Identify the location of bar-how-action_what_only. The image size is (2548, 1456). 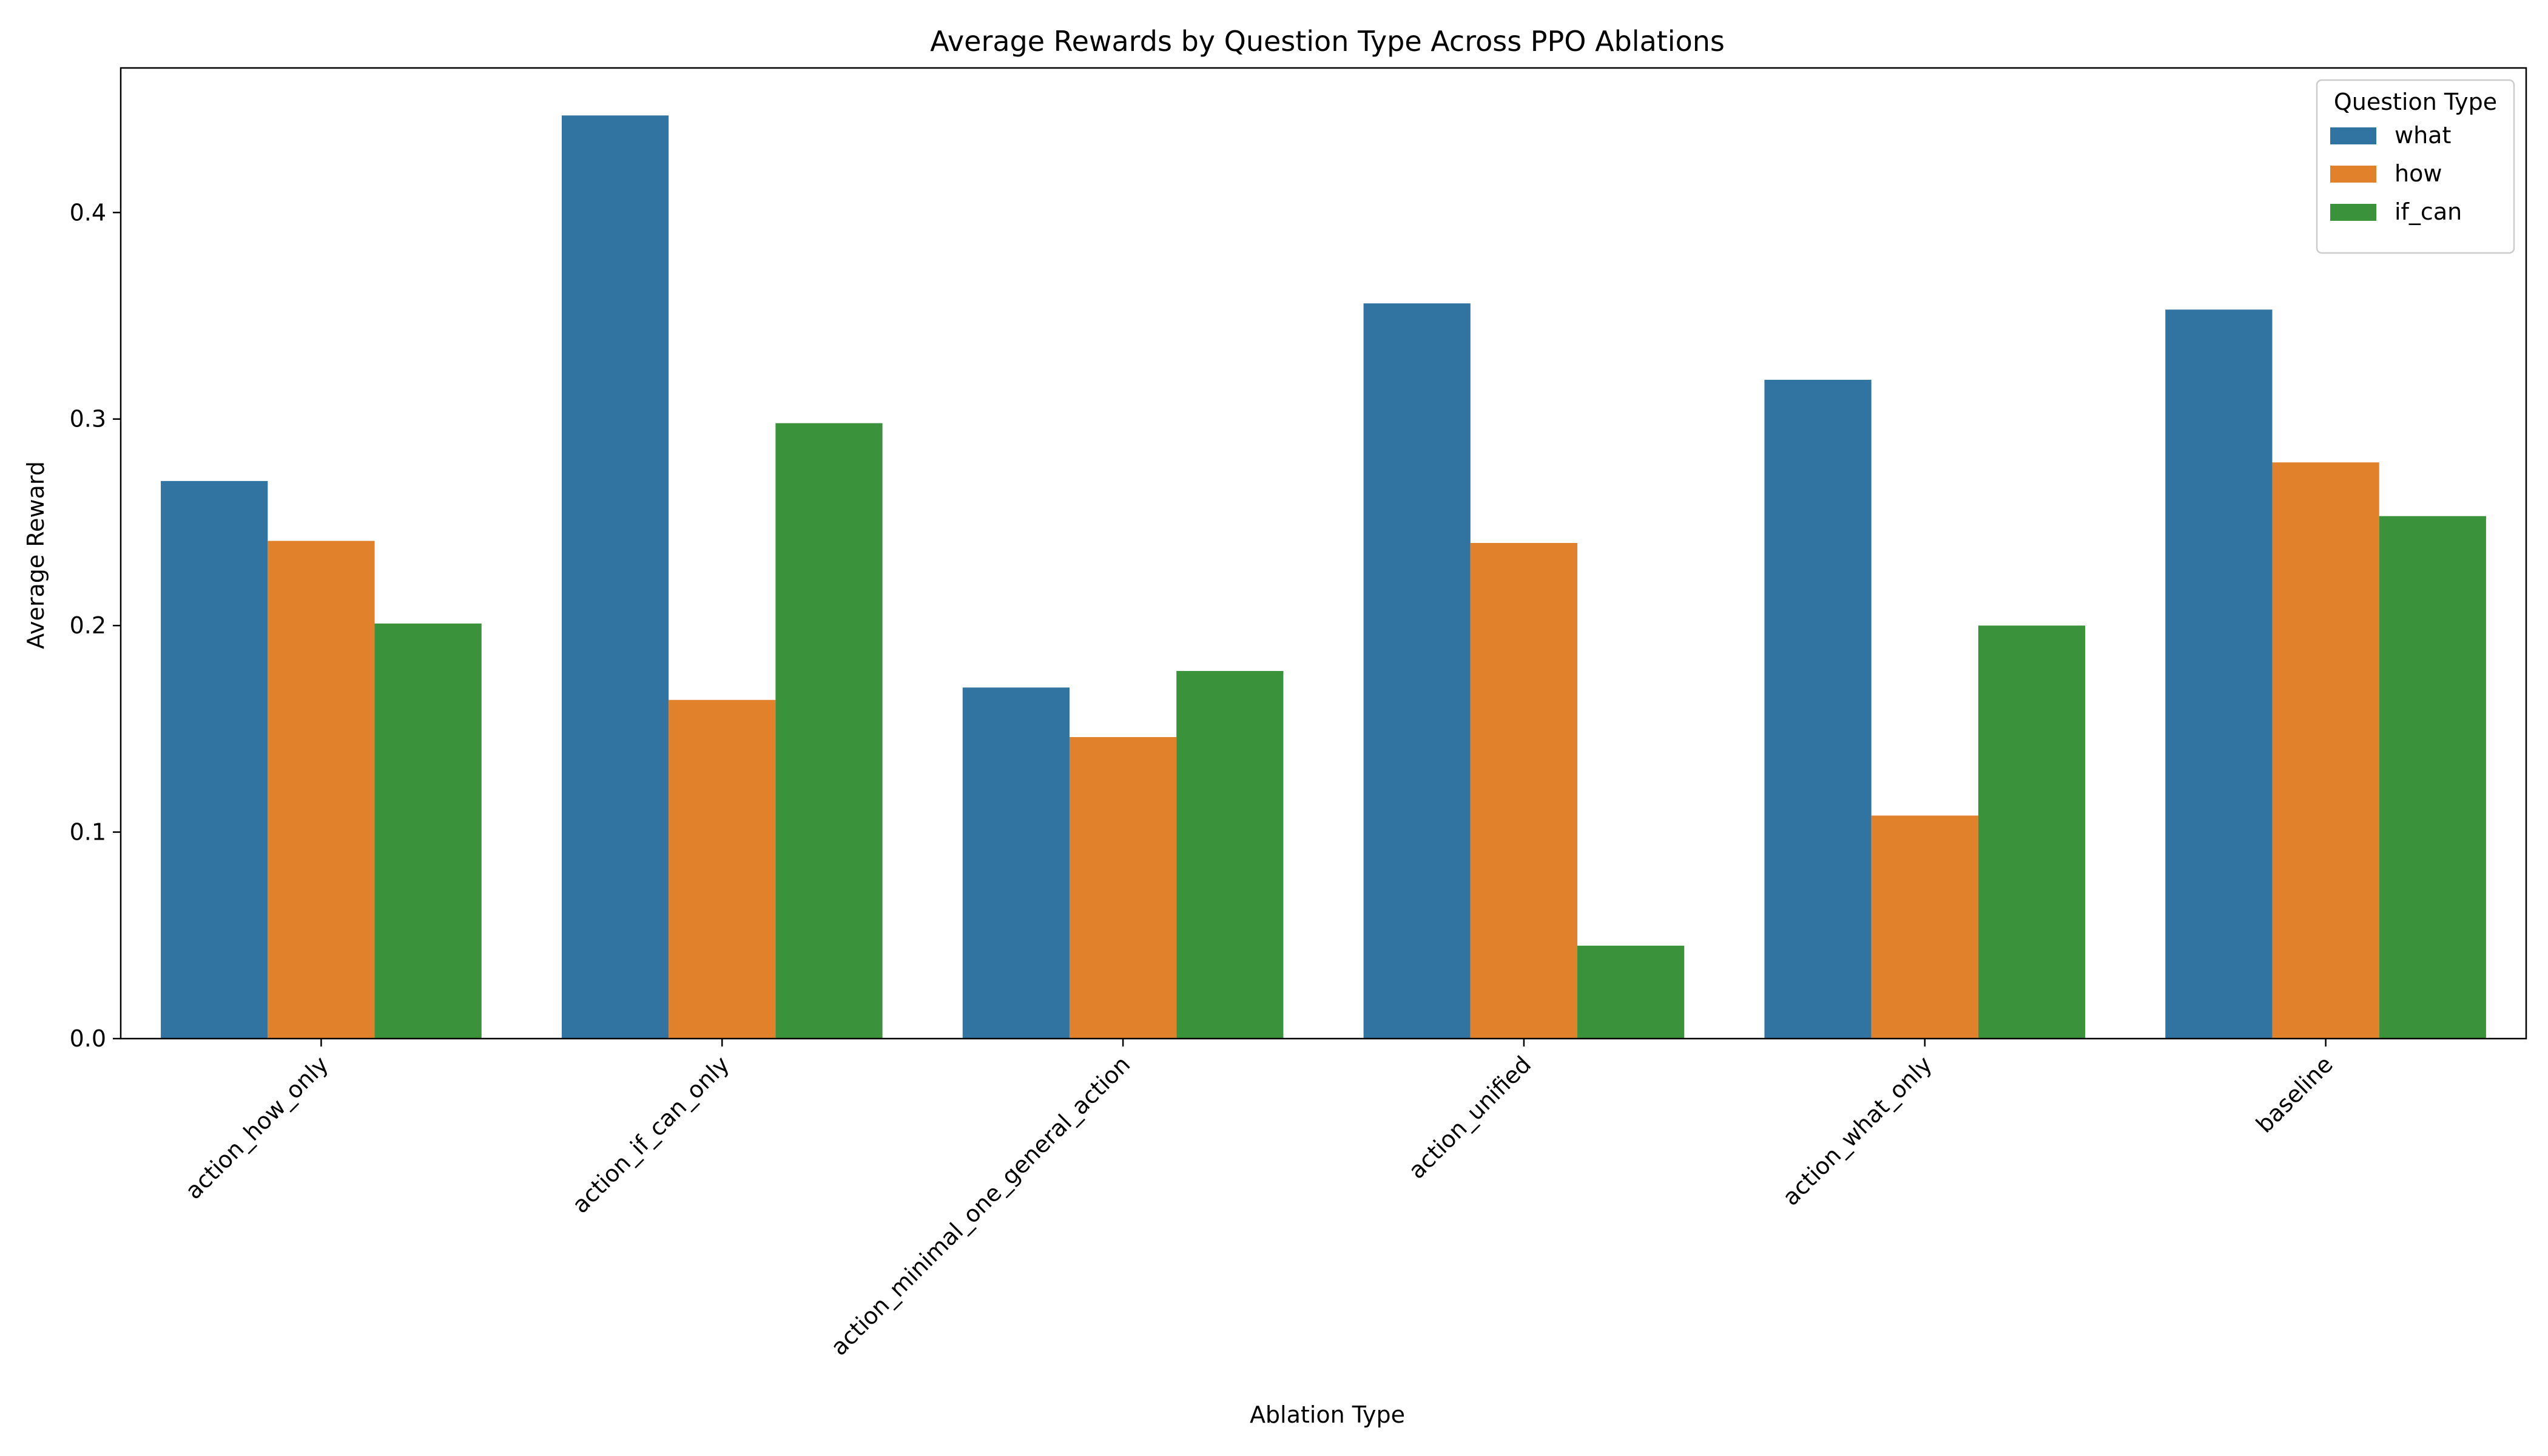
(1924, 927).